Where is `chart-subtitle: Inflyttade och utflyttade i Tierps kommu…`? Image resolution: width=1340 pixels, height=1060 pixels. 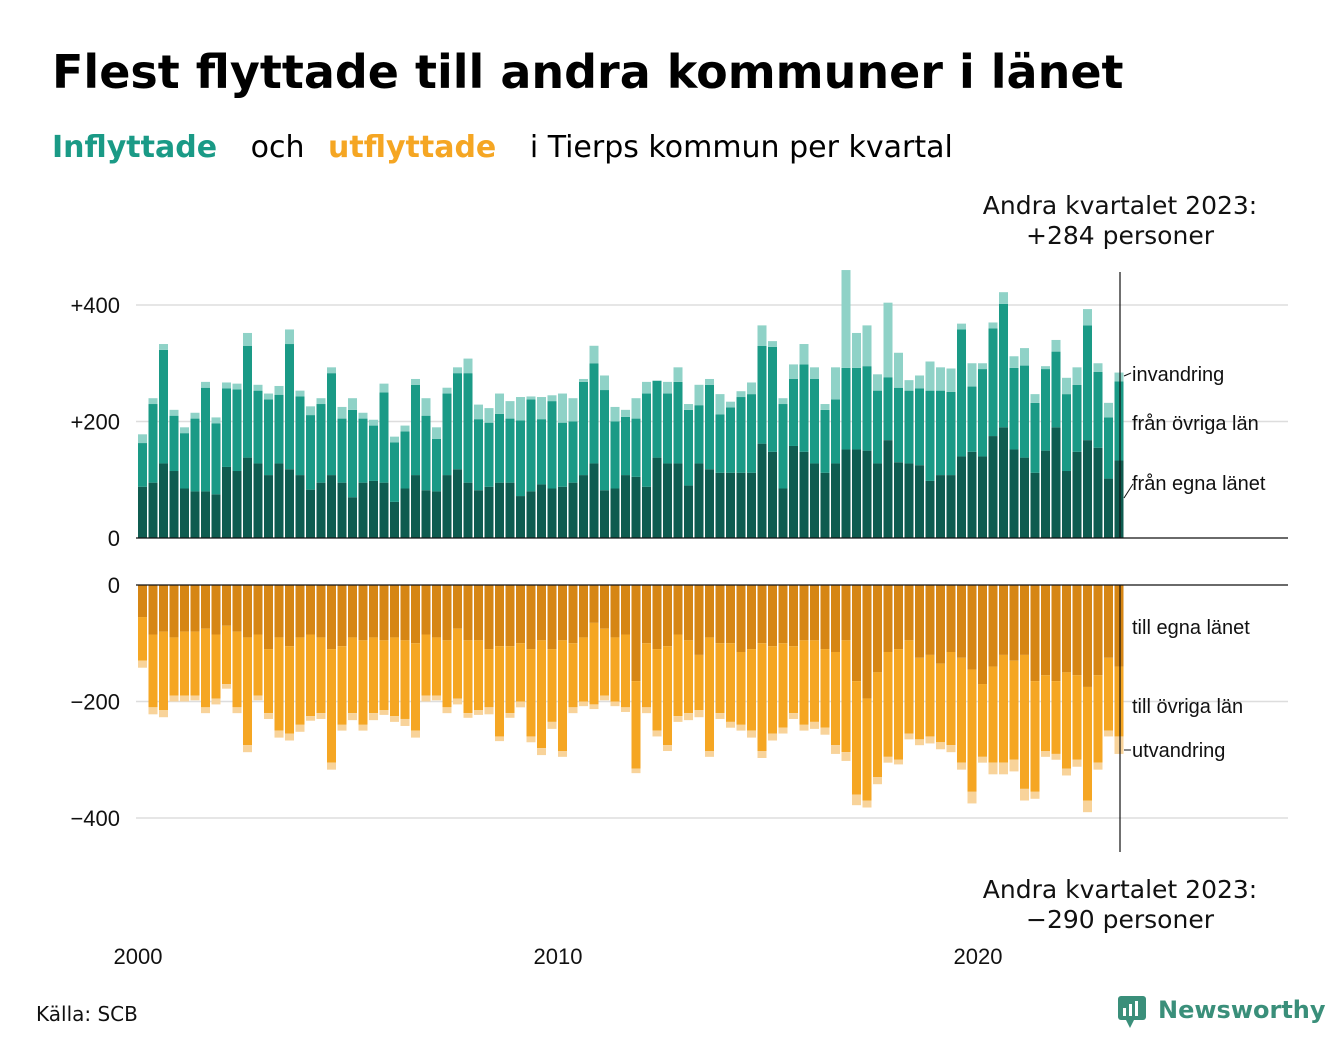
chart-subtitle: Inflyttade och utflyttade i Tierps kommu… is located at coordinates (502, 147).